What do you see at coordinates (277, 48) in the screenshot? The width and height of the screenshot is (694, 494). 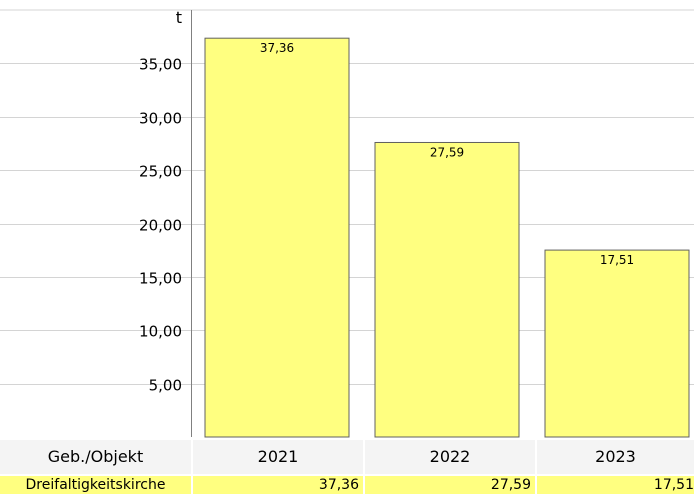 I see `data-label-2021: 37,36` at bounding box center [277, 48].